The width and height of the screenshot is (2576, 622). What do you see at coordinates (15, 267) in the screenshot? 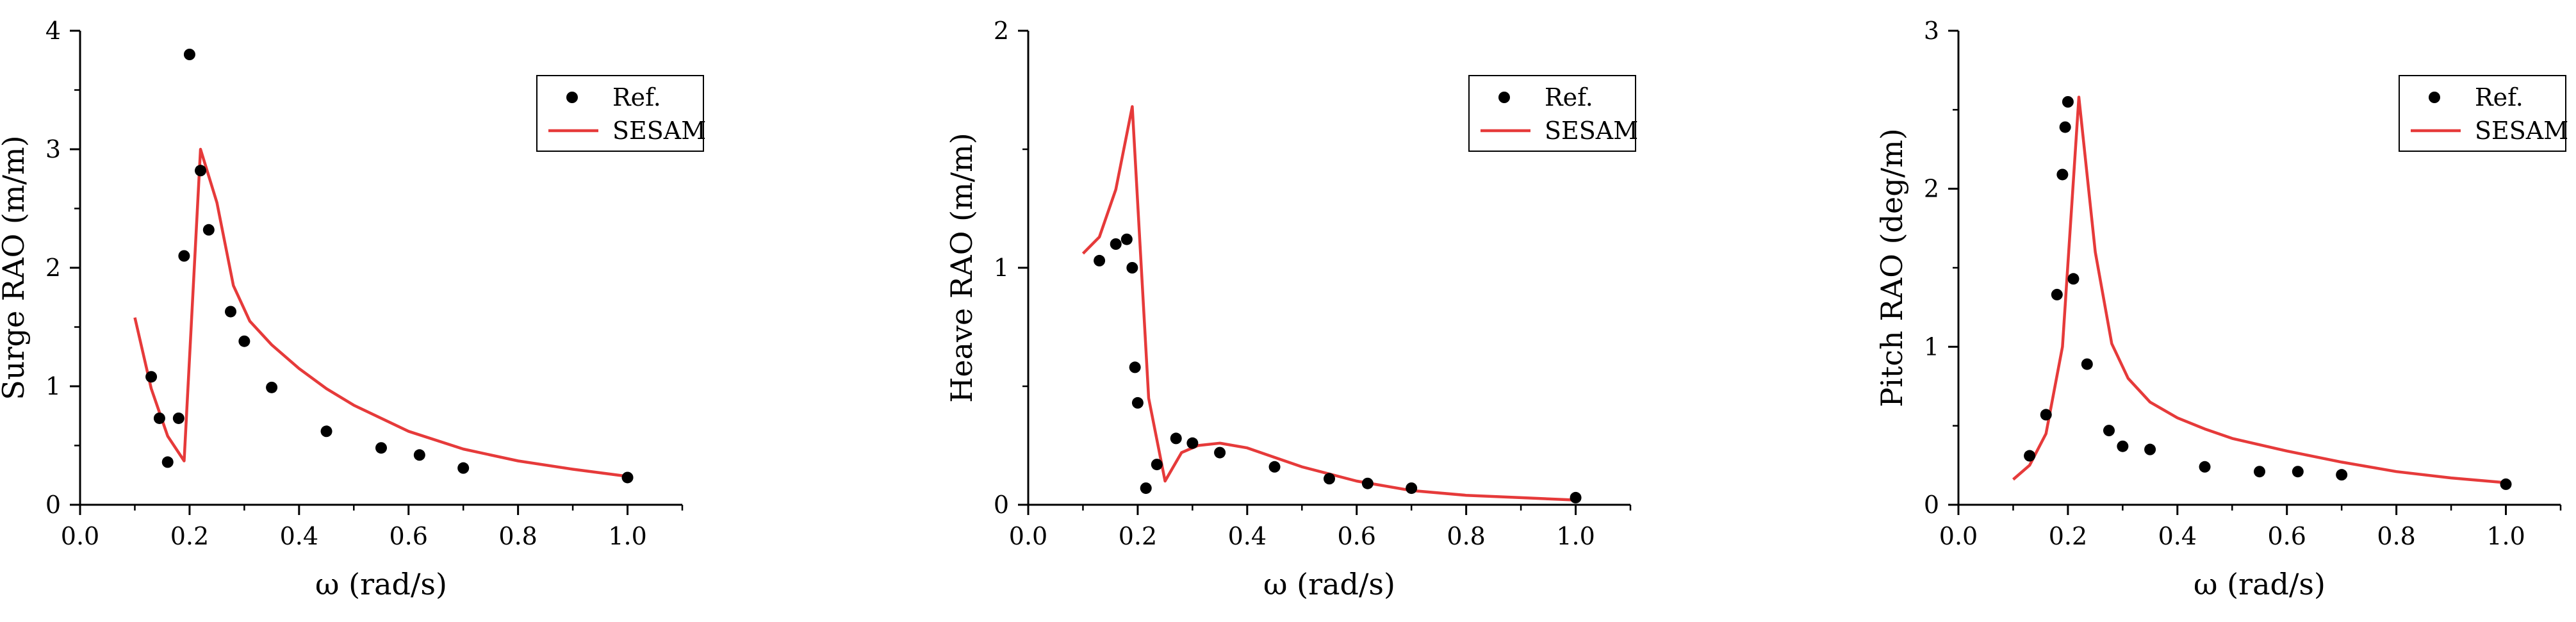
I see `y-axis-title: Surge RAO (m/m)` at bounding box center [15, 267].